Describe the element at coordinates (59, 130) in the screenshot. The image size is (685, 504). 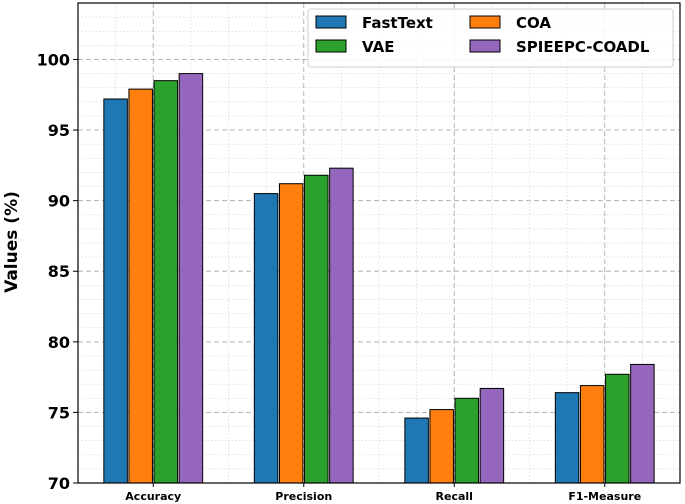
I see `y-tick-label: 95` at that location.